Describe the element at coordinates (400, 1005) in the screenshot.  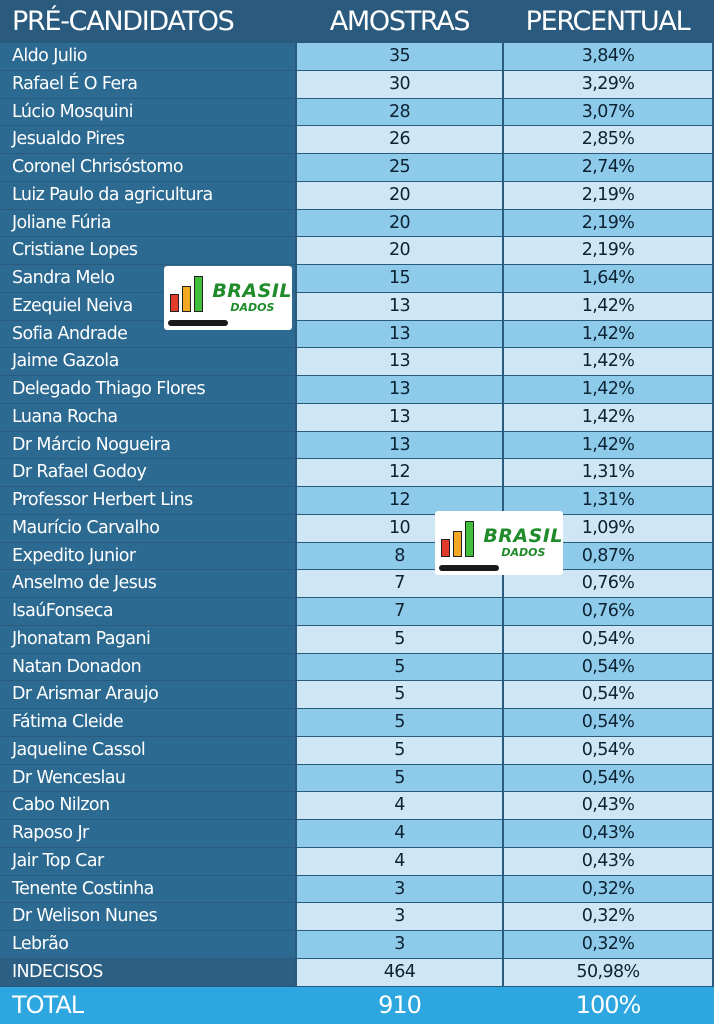
I see `total-samples: 910` at that location.